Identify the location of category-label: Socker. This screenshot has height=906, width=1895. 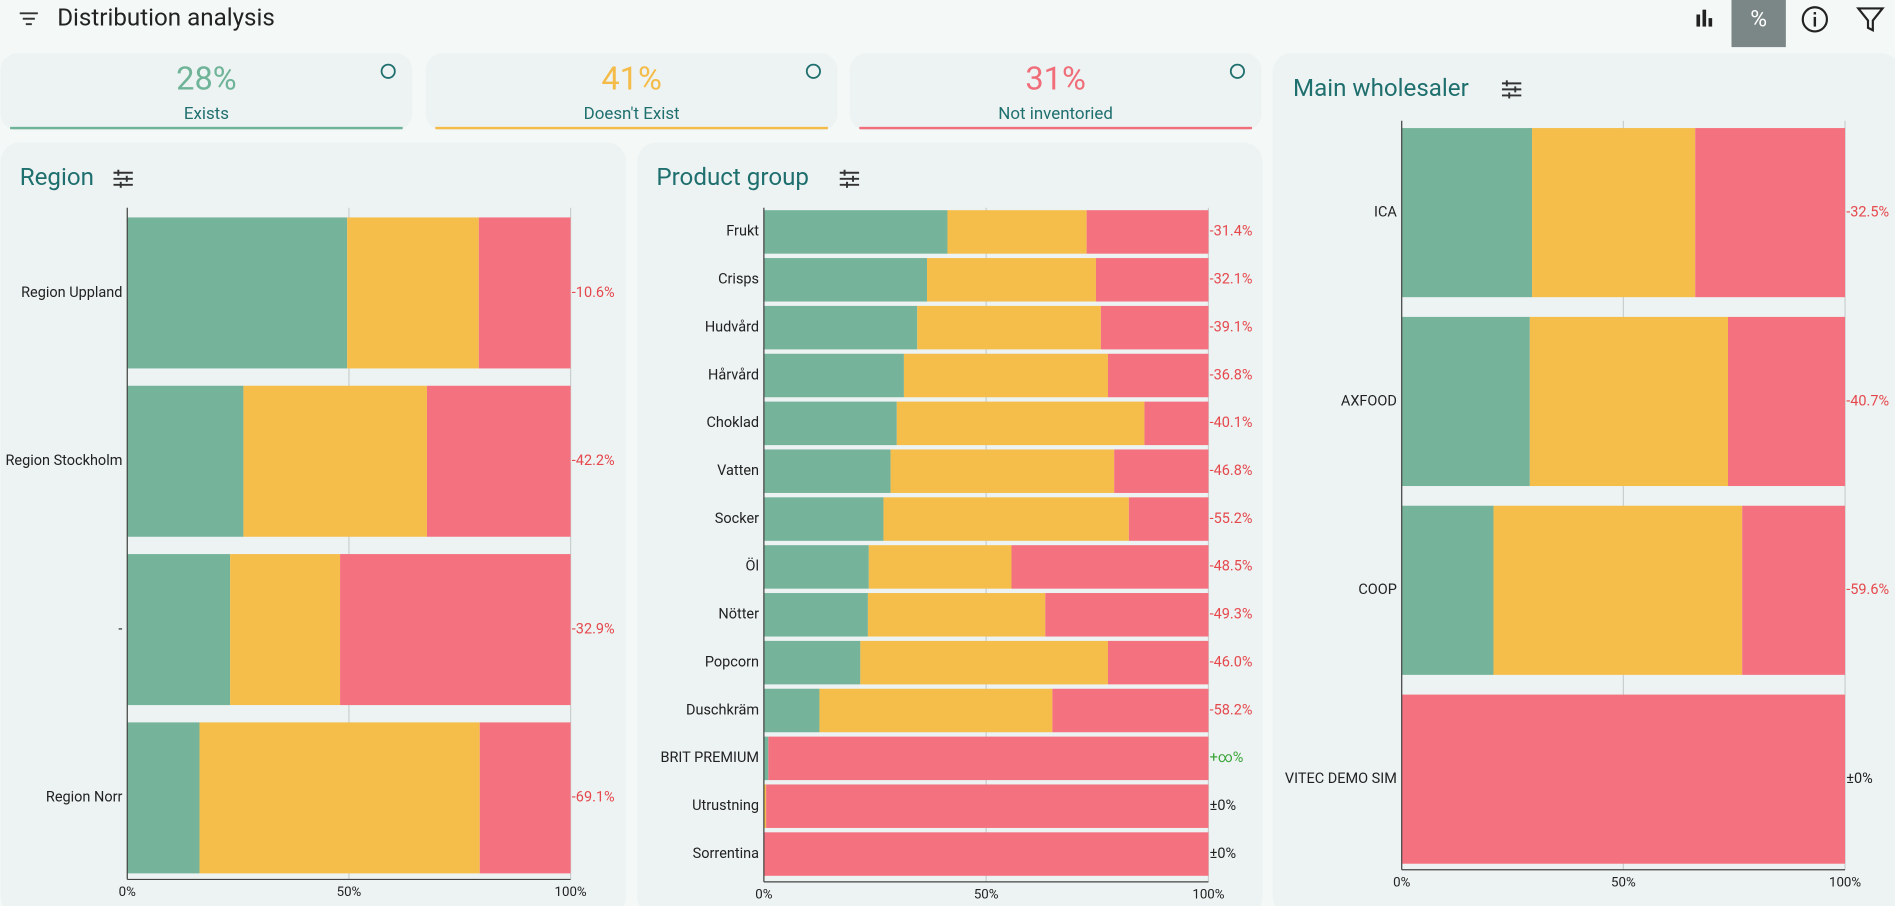
(737, 518).